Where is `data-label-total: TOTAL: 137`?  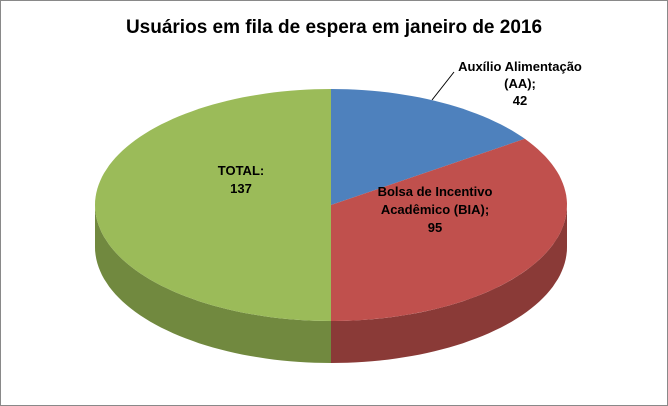
data-label-total: TOTAL: 137 is located at coordinates (241, 180).